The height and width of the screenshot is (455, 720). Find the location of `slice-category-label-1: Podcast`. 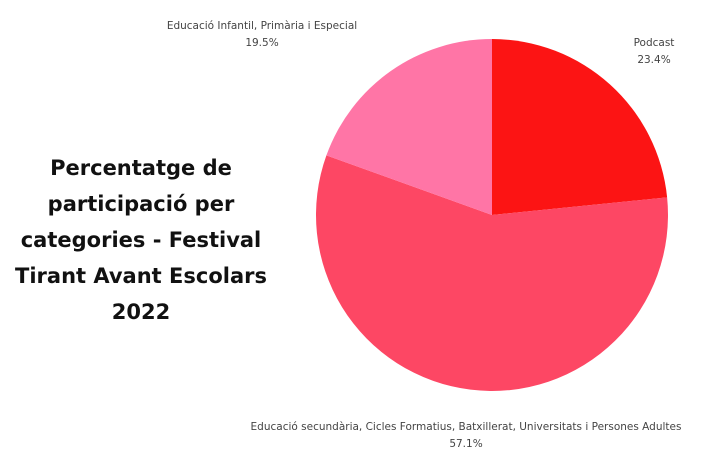

slice-category-label-1: Podcast is located at coordinates (654, 43).